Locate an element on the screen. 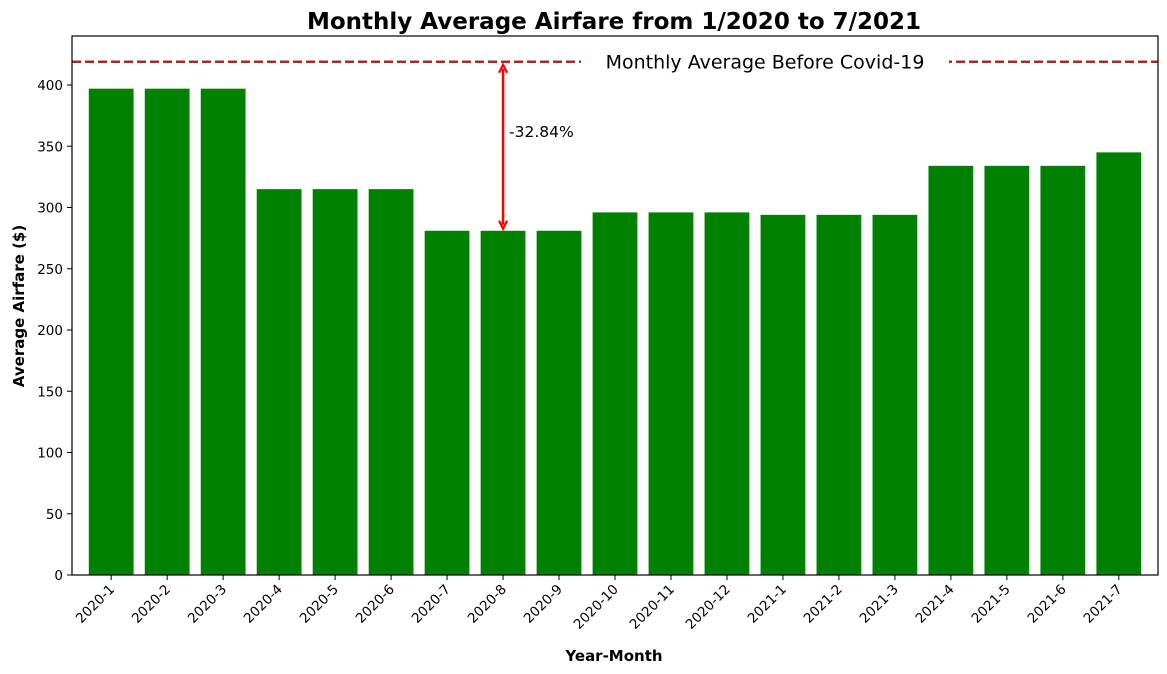 Image resolution: width=1167 pixels, height=674 pixels. x-tick-label: 2020-2 is located at coordinates (151, 604).